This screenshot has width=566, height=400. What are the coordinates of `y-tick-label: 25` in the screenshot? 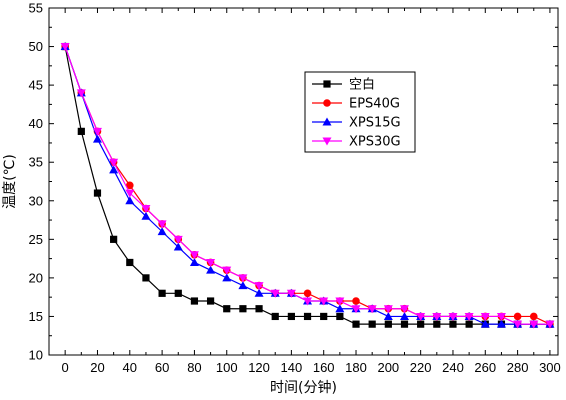 It's located at (36, 239).